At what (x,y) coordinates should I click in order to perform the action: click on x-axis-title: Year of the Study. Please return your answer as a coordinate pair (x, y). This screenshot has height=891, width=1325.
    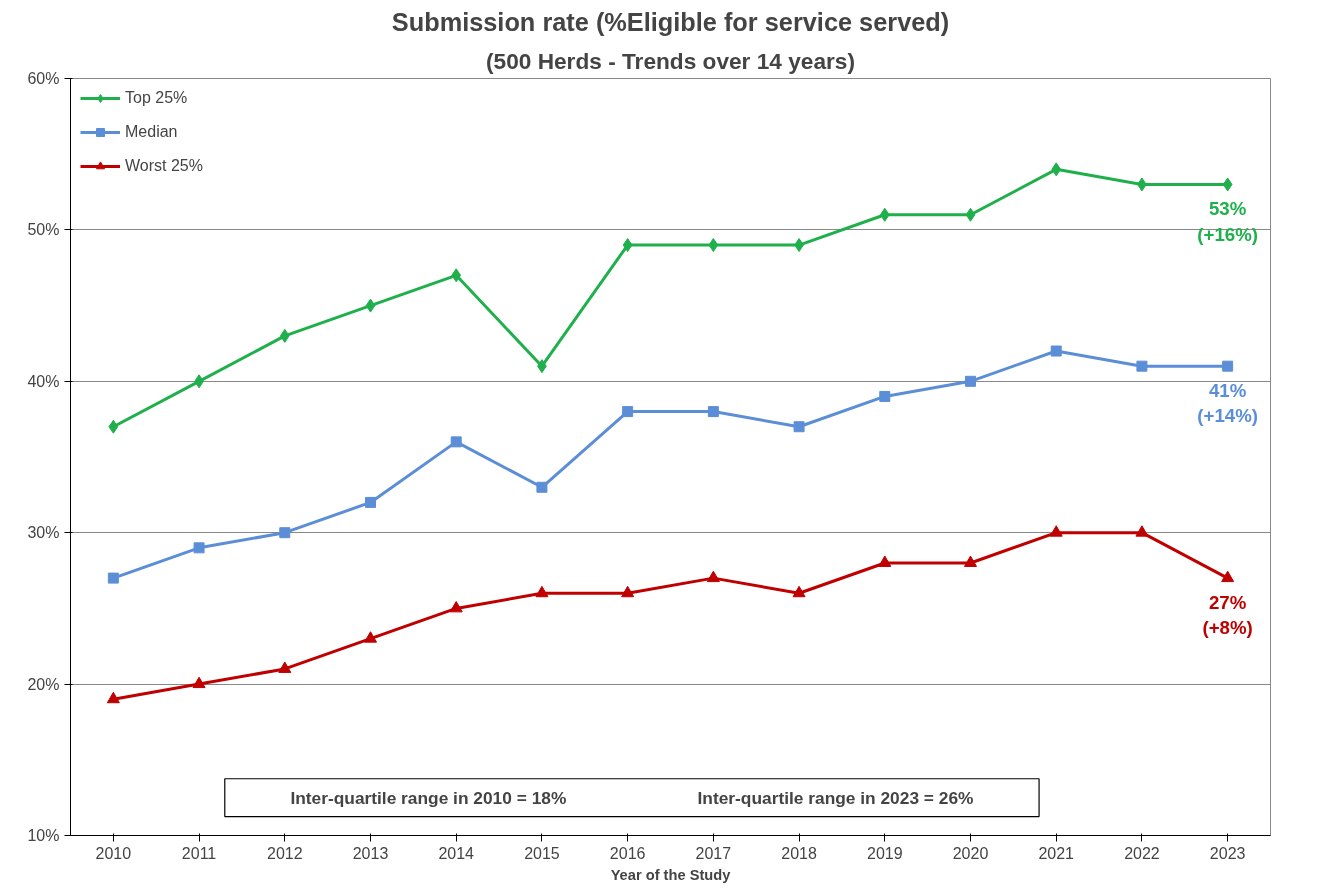
    Looking at the image, I should click on (671, 874).